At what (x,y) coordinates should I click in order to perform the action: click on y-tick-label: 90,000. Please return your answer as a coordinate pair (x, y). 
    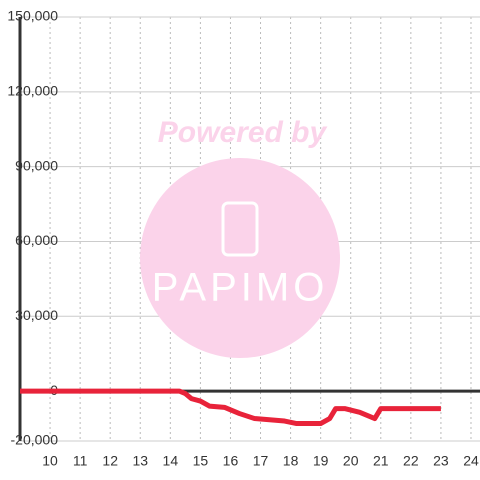
    Looking at the image, I should click on (36, 165).